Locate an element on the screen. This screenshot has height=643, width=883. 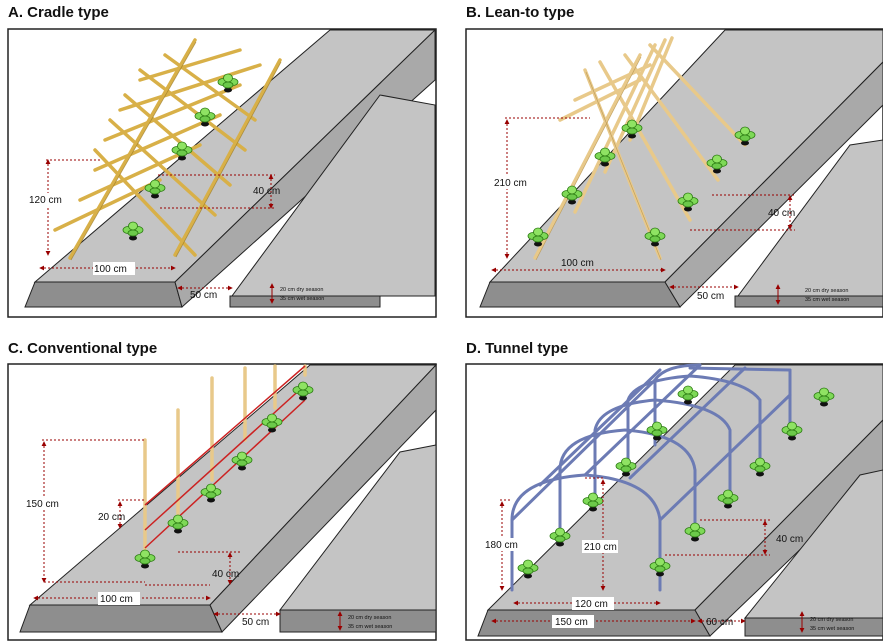
bed-front-b is located at coordinates (580, 294).